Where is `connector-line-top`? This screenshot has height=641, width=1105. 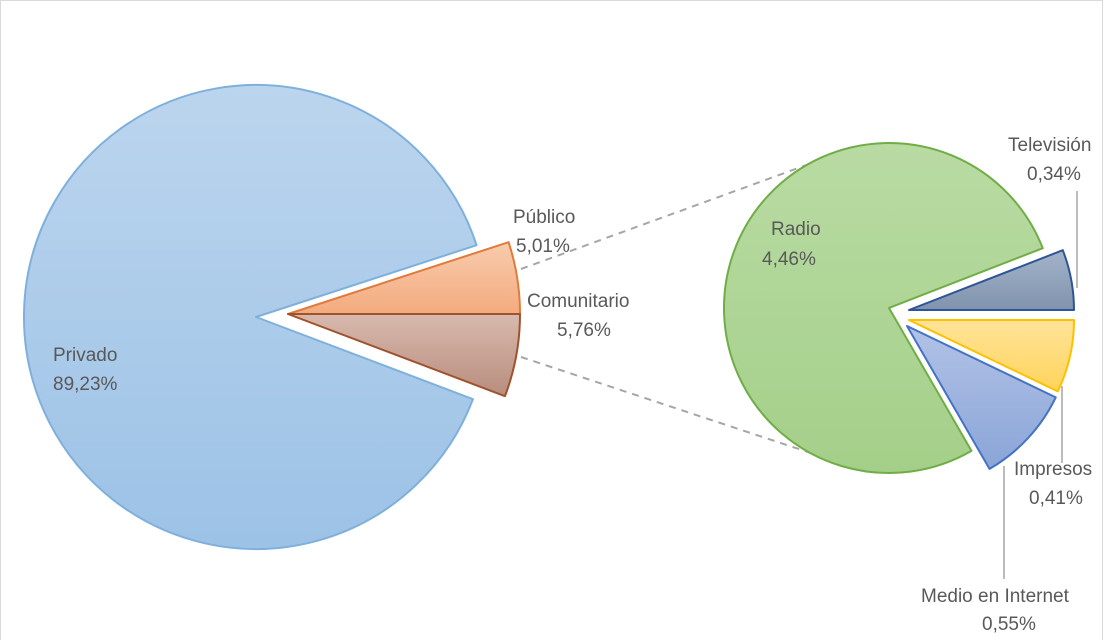
connector-line-top is located at coordinates (672, 214).